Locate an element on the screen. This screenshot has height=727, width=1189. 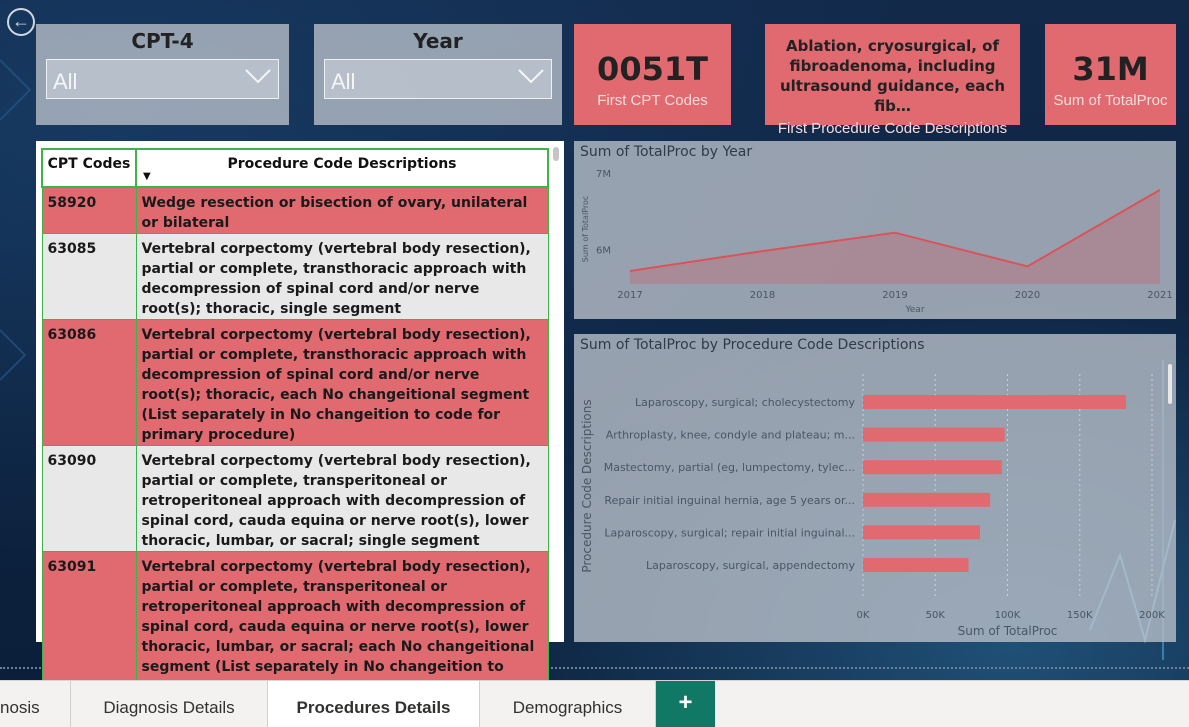
x-tick-label: 2018 is located at coordinates (762, 295).